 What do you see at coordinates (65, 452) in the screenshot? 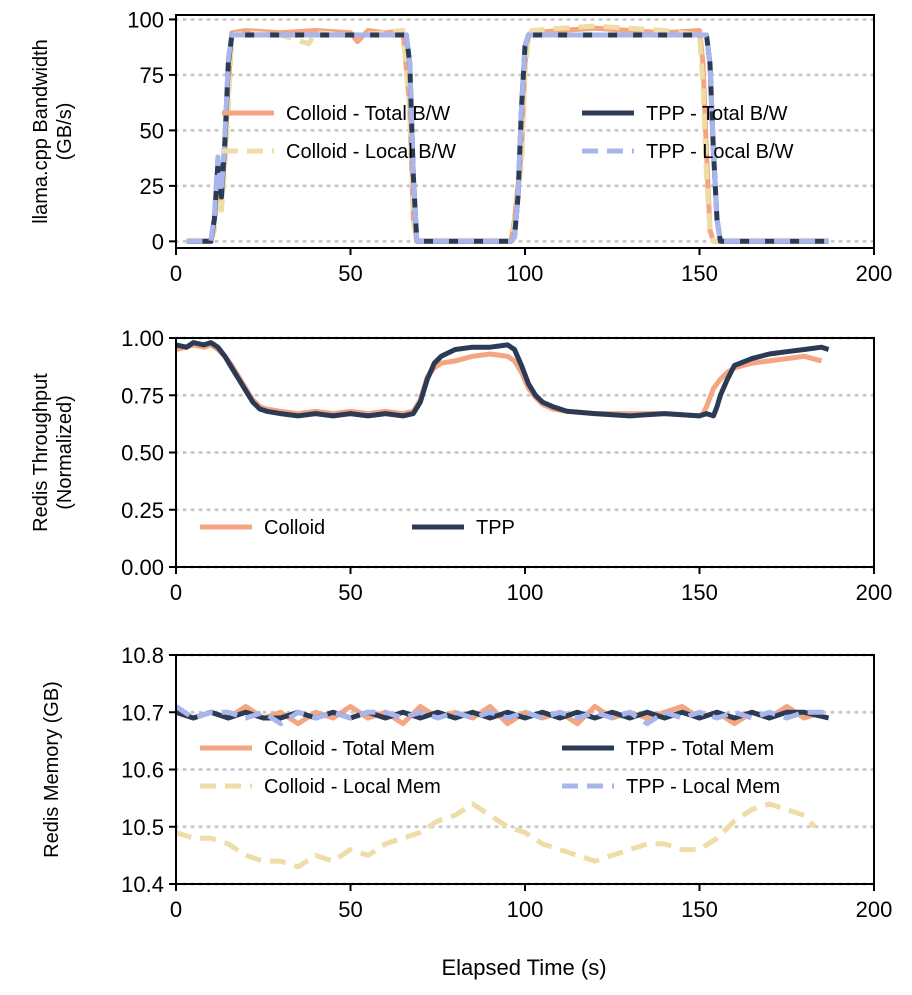
I see `y-axis-label-line2: (Normalized)` at bounding box center [65, 452].